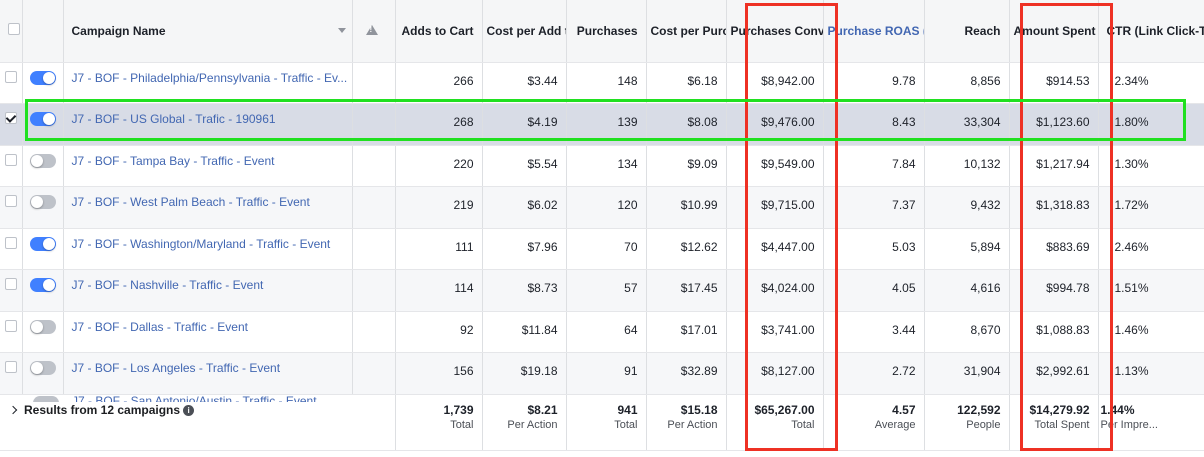 This screenshot has width=1204, height=457. What do you see at coordinates (1054, 31) in the screenshot?
I see `column-header-amount-spent: Amount Spent` at bounding box center [1054, 31].